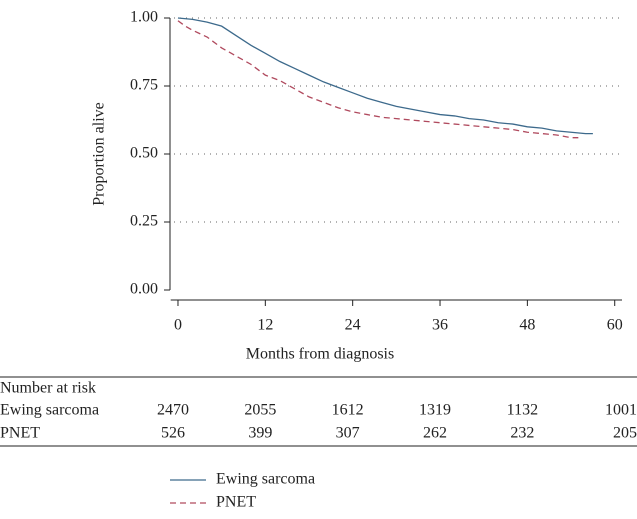 This screenshot has width=637, height=519. What do you see at coordinates (99, 154) in the screenshot?
I see `y-axis-label: Proportion alive` at bounding box center [99, 154].